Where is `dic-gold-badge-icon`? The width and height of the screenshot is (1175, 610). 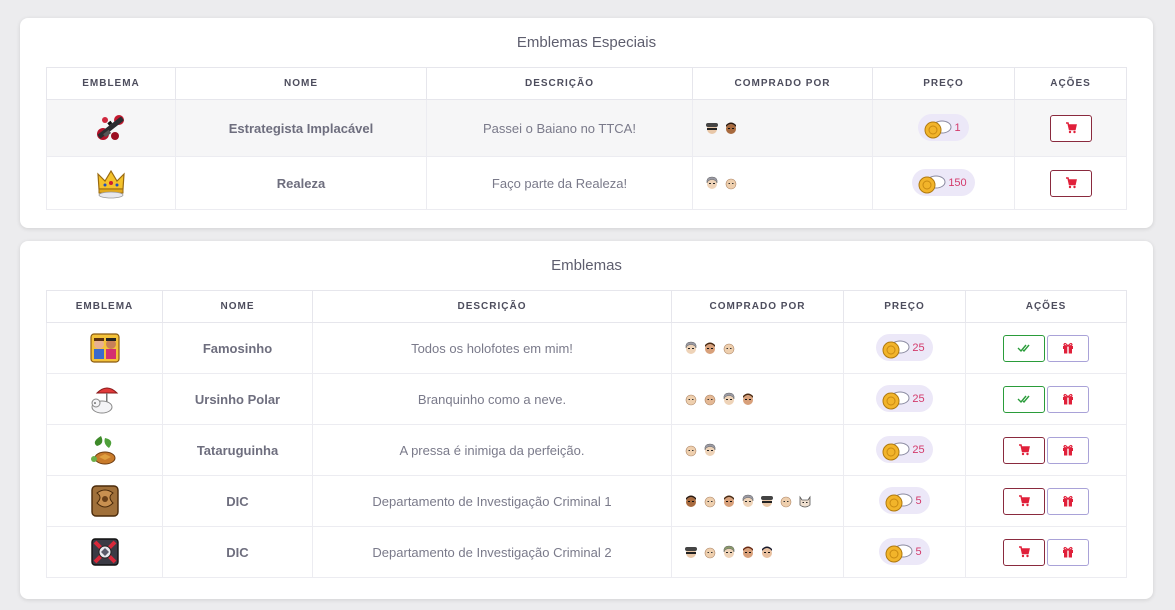
dic-gold-badge-icon is located at coordinates (104, 501).